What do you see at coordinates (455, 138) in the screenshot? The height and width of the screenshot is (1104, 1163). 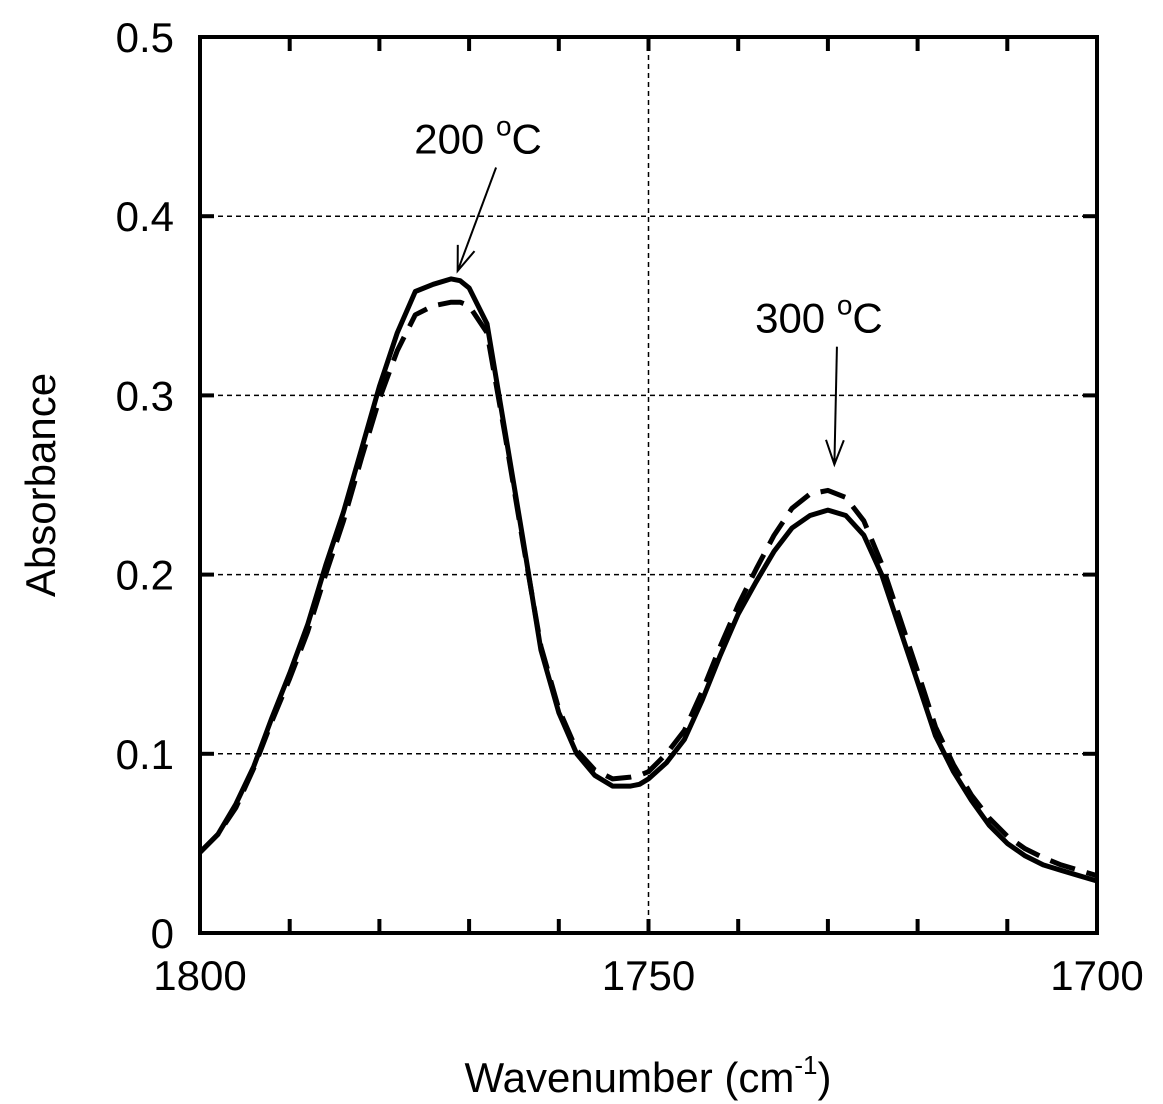 I see `annotation-text: 200` at bounding box center [455, 138].